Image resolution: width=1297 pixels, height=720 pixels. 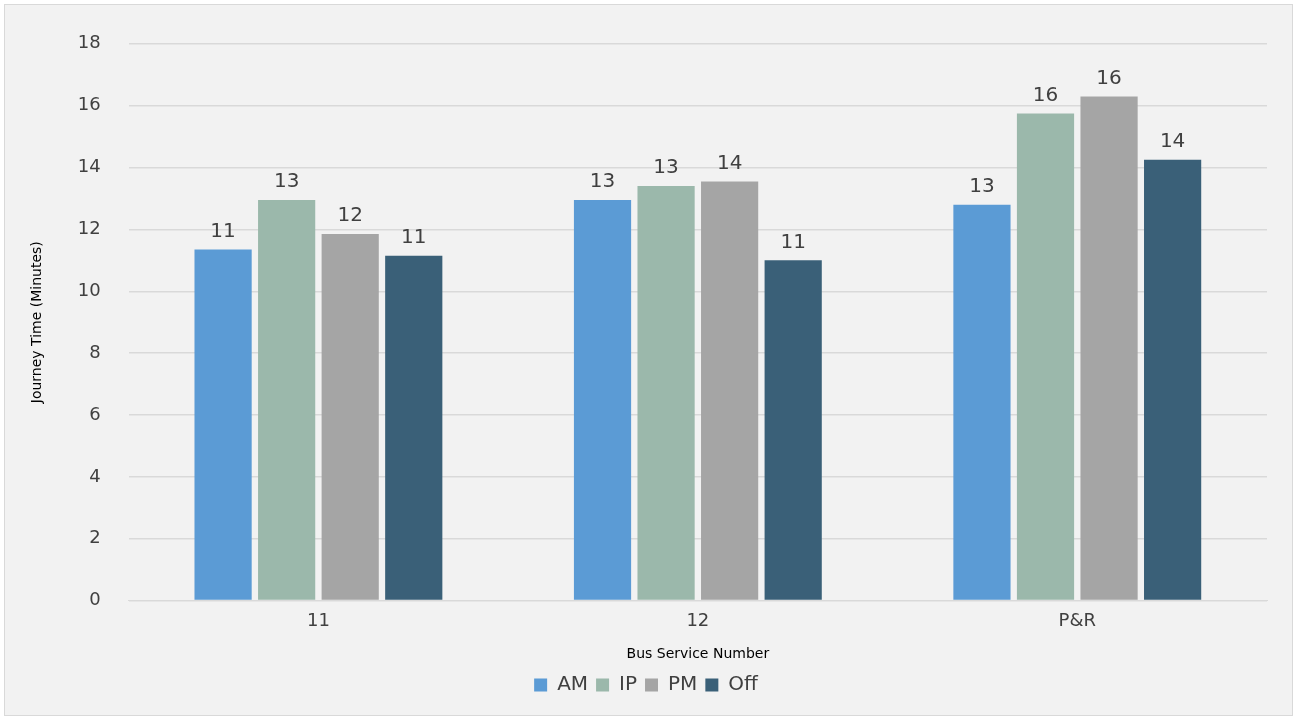 I want to click on legend-label: PM, so click(x=683, y=683).